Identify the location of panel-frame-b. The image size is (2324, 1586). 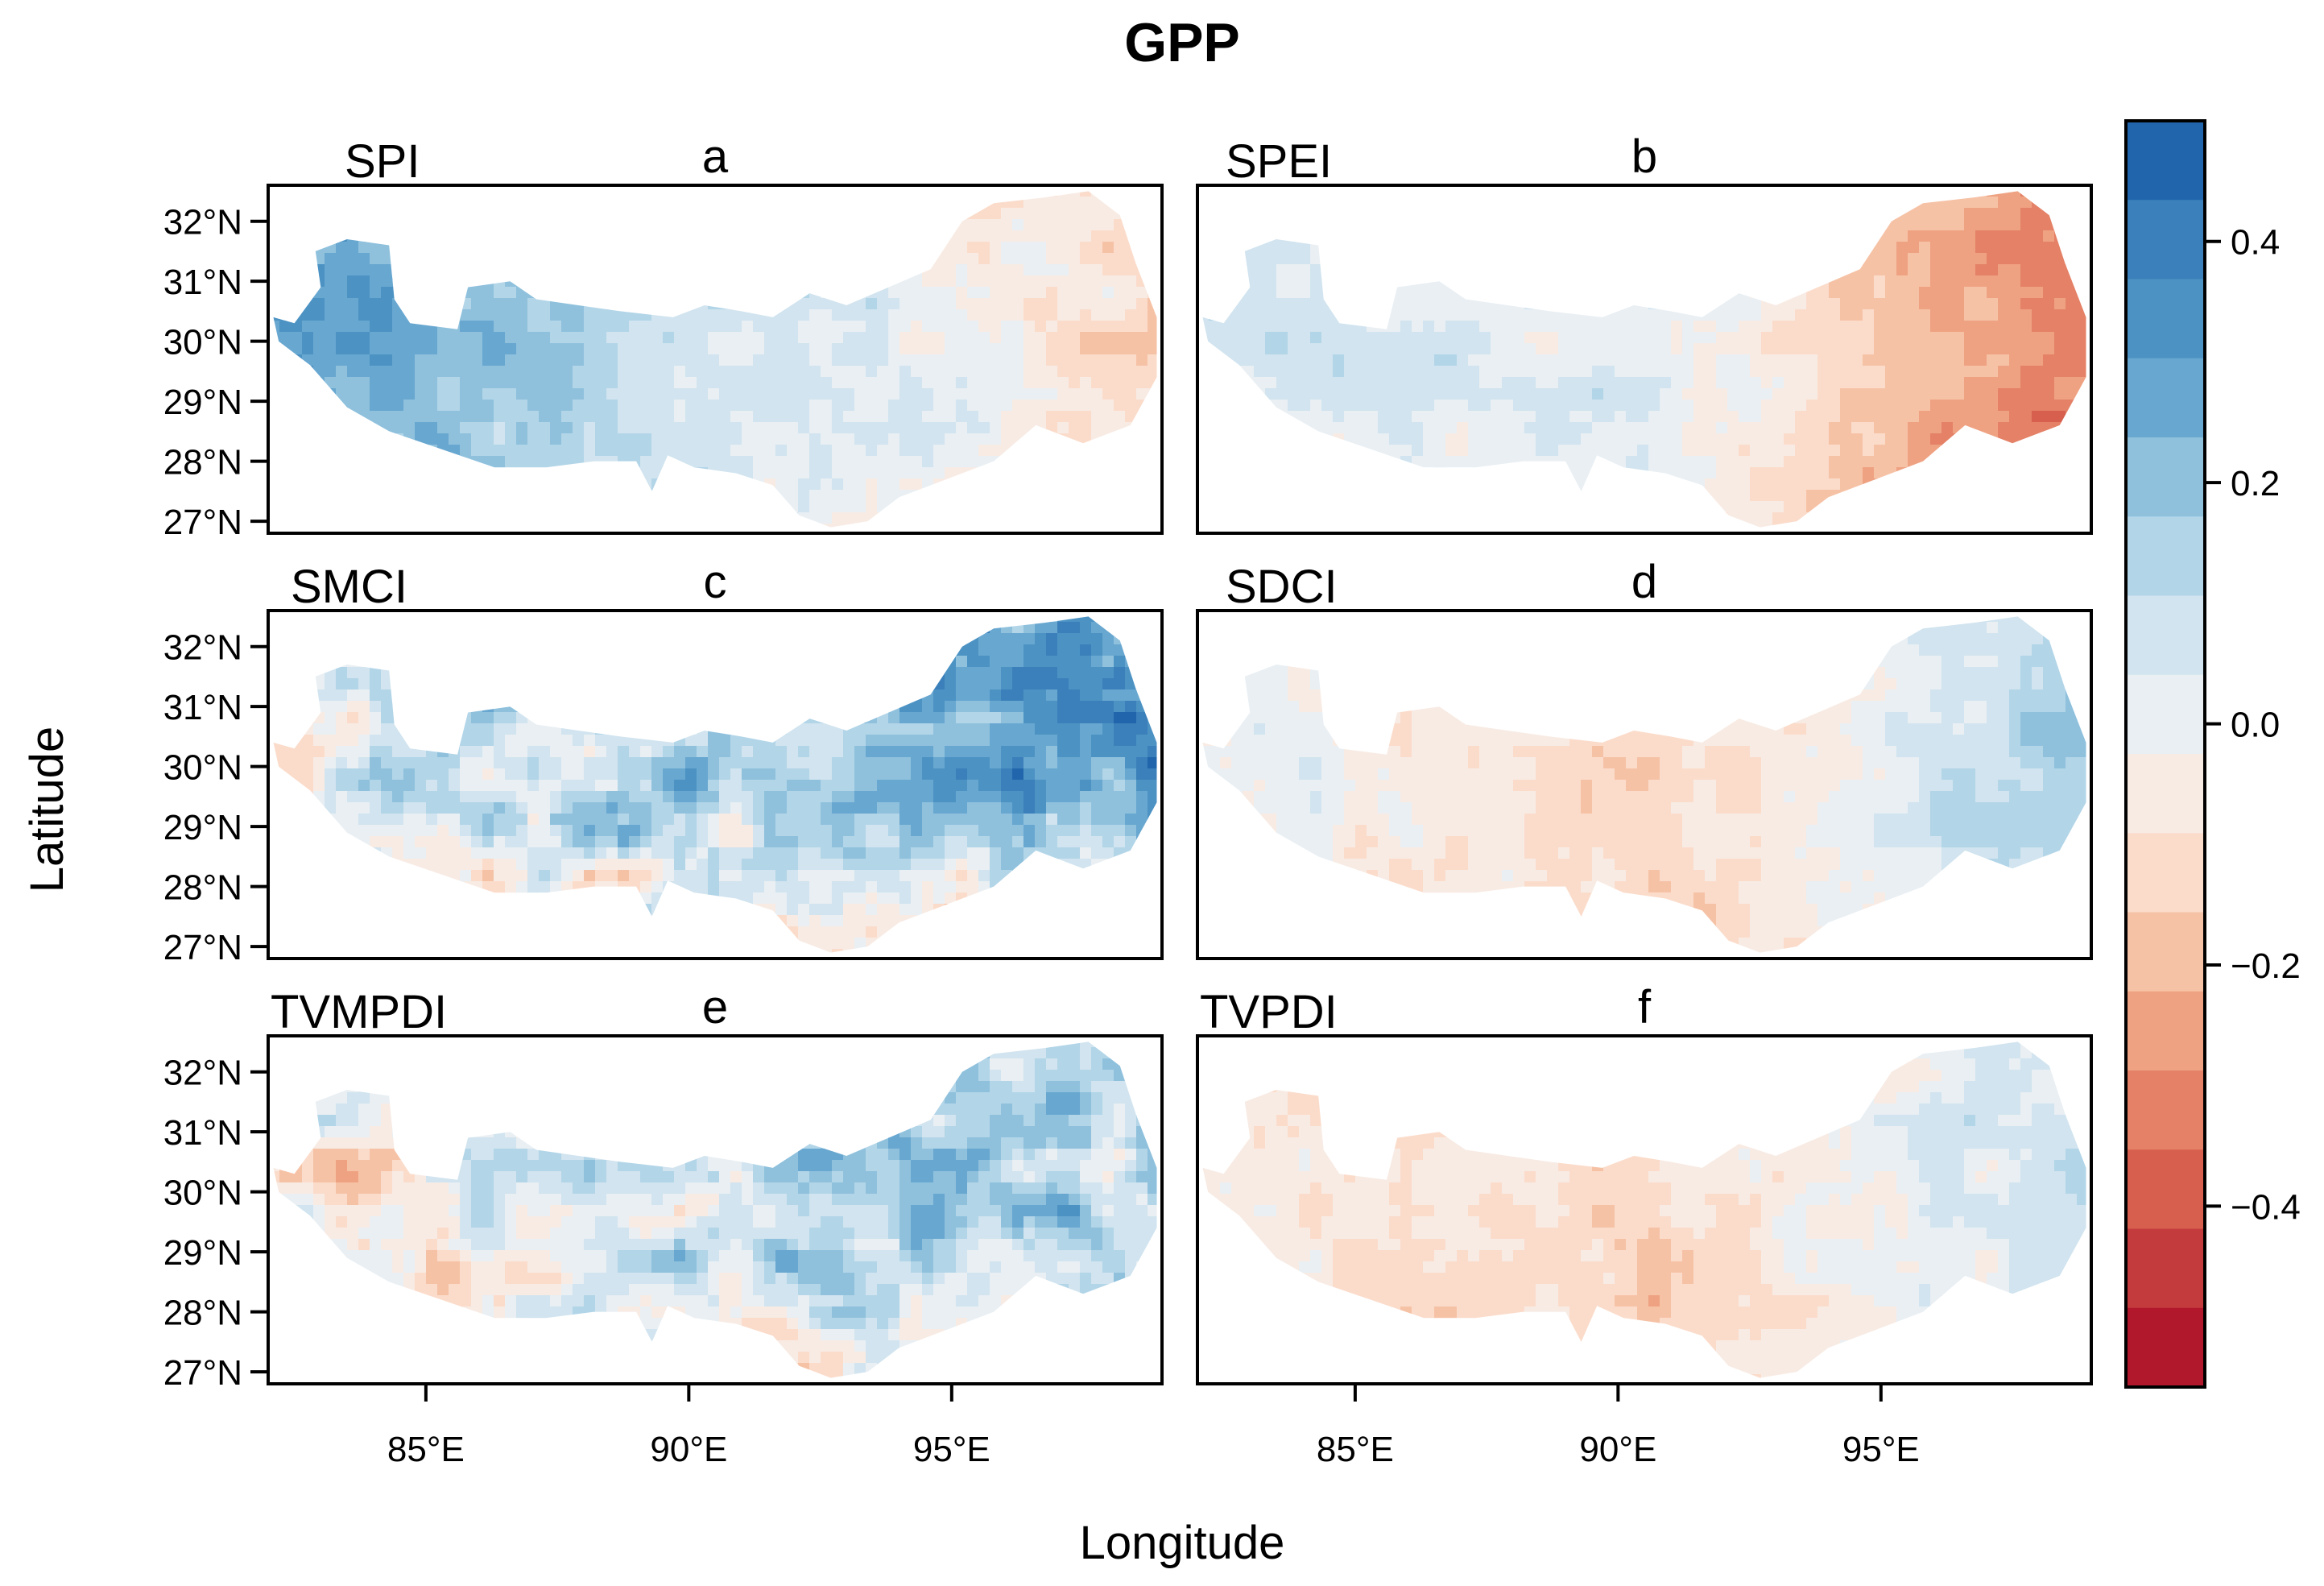
(1644, 359).